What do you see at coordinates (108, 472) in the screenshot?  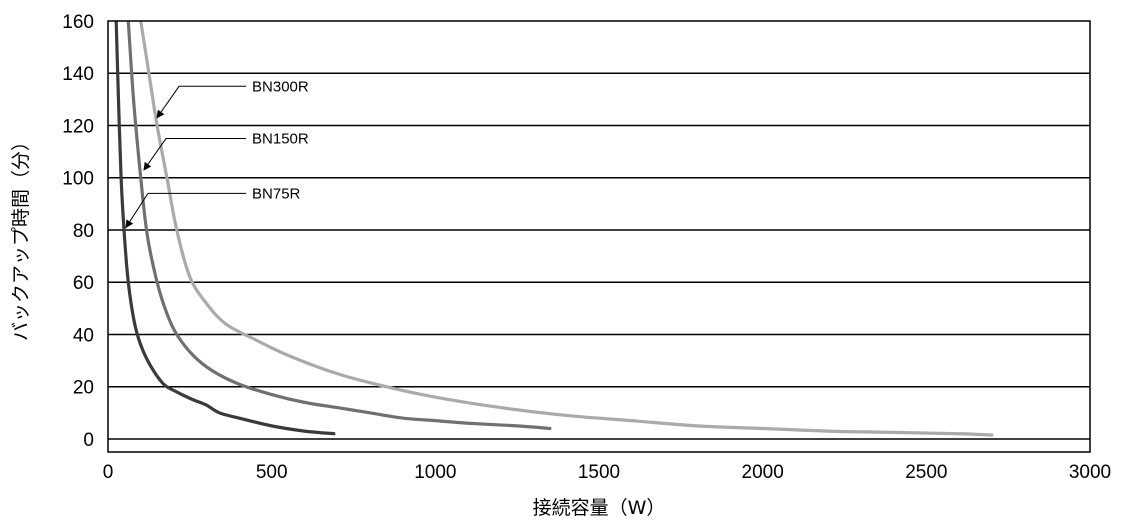 I see `x-tick-label: 0` at bounding box center [108, 472].